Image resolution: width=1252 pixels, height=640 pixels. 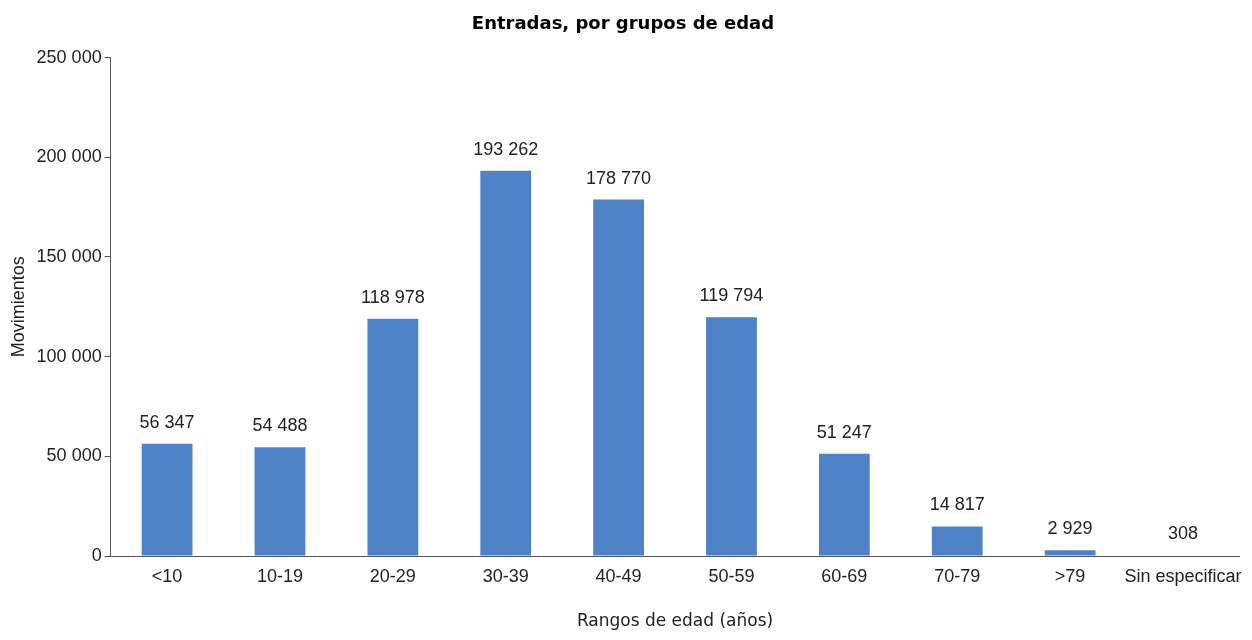 I want to click on x-tick-label: 70-79, so click(x=957, y=575).